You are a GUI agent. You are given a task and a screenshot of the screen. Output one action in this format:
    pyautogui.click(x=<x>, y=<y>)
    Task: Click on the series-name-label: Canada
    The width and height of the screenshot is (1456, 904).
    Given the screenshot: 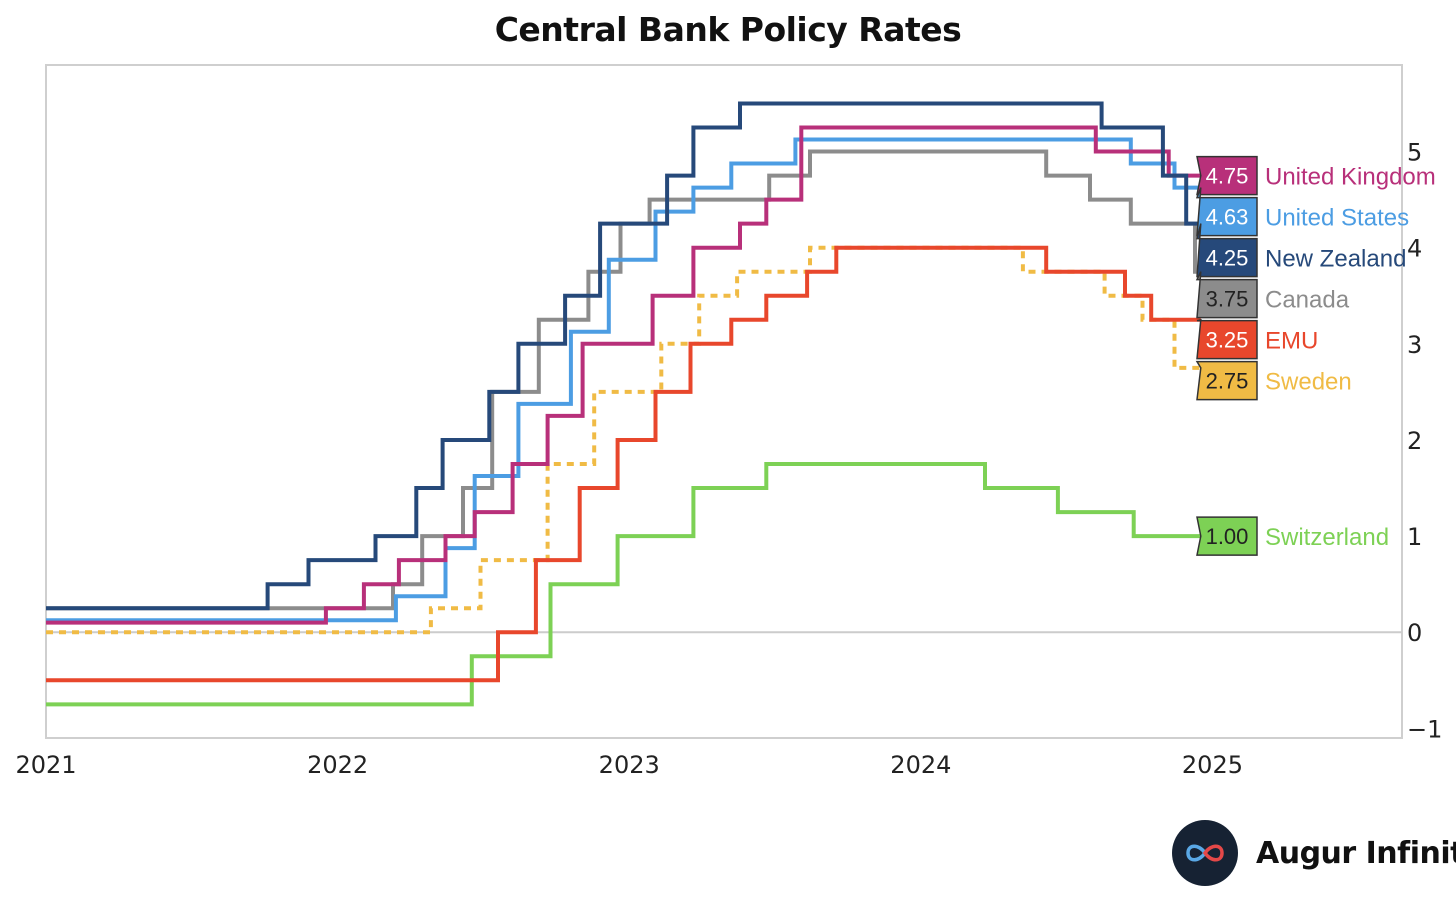 What is the action you would take?
    pyautogui.click(x=1307, y=300)
    